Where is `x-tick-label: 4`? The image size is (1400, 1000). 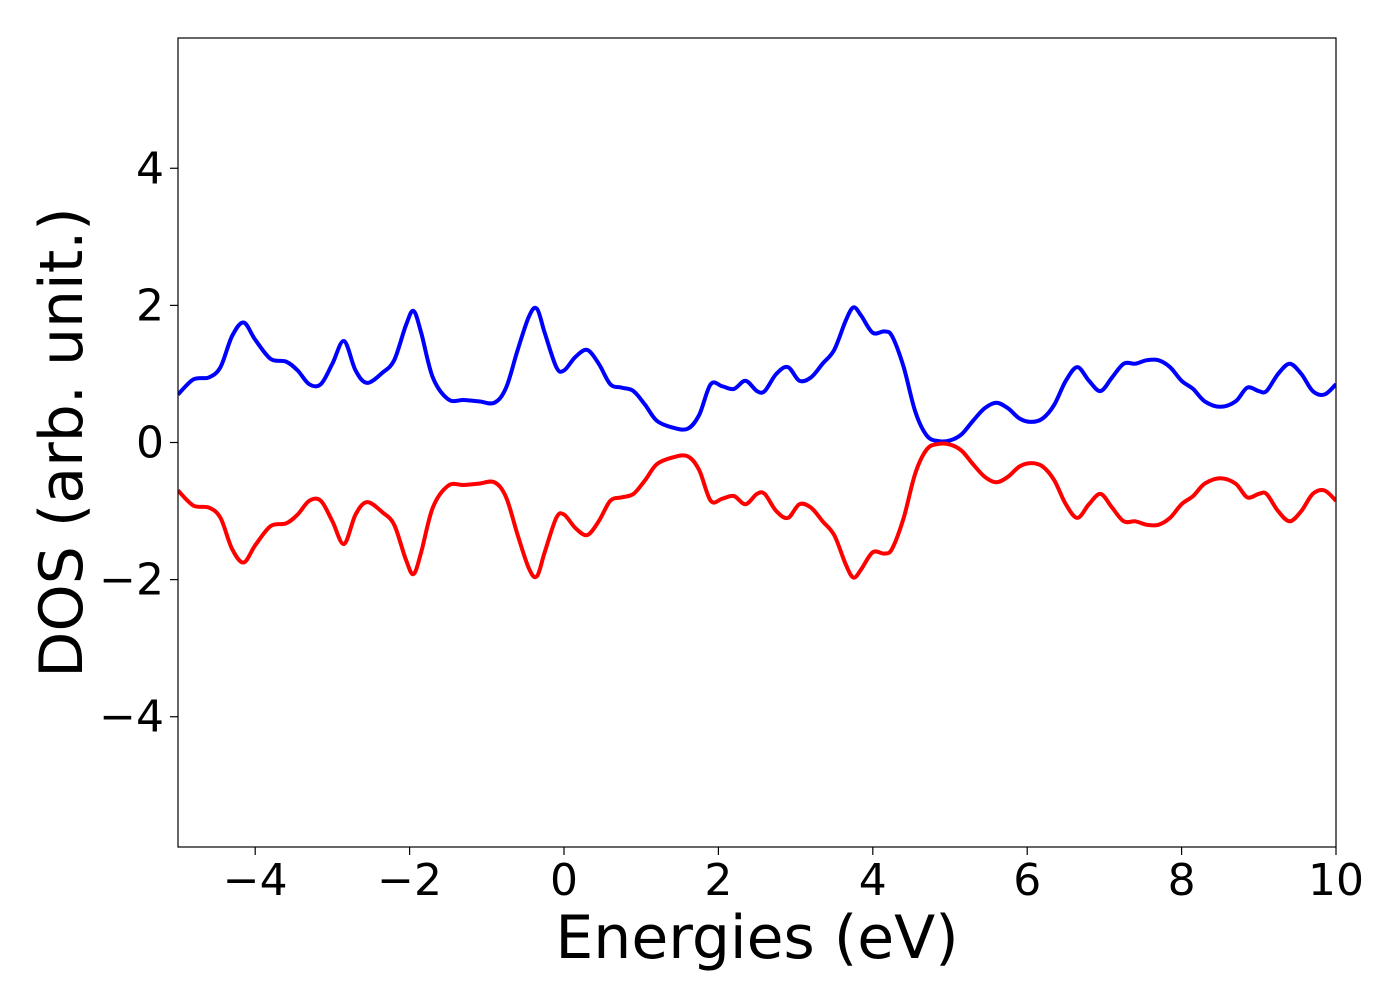
x-tick-label: 4 is located at coordinates (873, 880).